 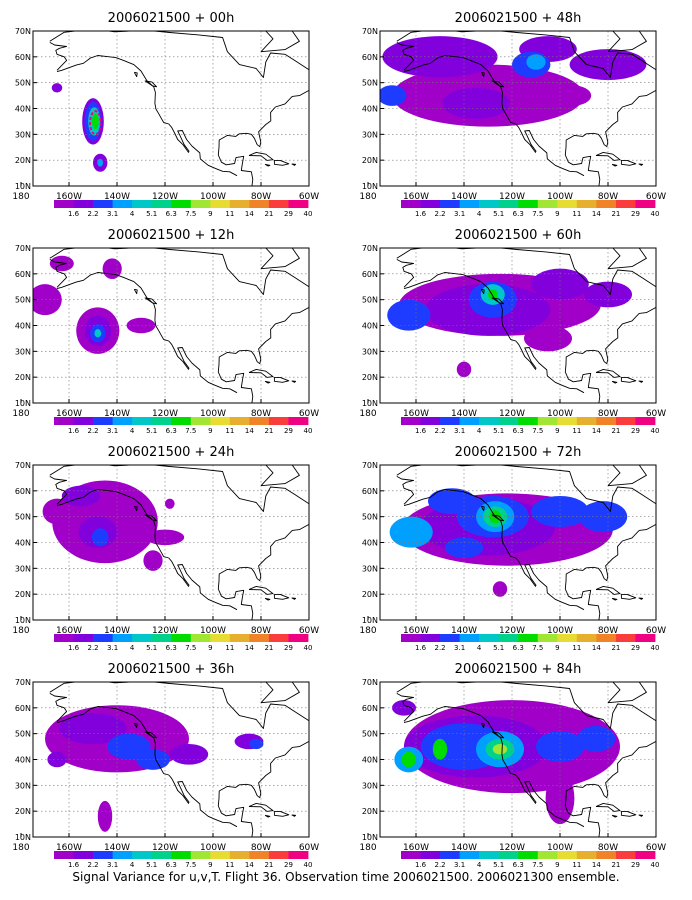 I want to click on colorbar-label: 4, so click(x=132, y=214).